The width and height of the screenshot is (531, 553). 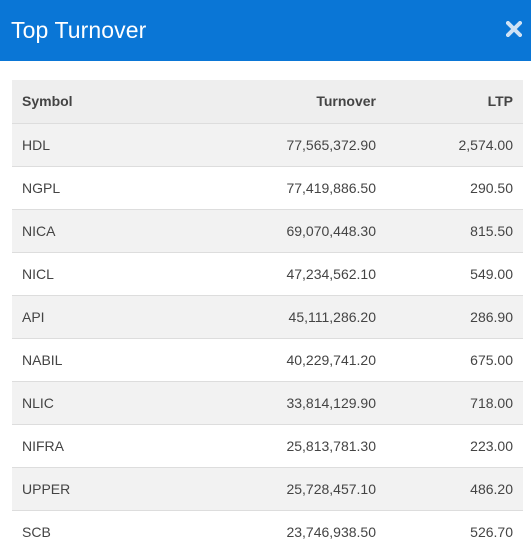 What do you see at coordinates (293, 102) in the screenshot?
I see `column-header-turnover: Turnover` at bounding box center [293, 102].